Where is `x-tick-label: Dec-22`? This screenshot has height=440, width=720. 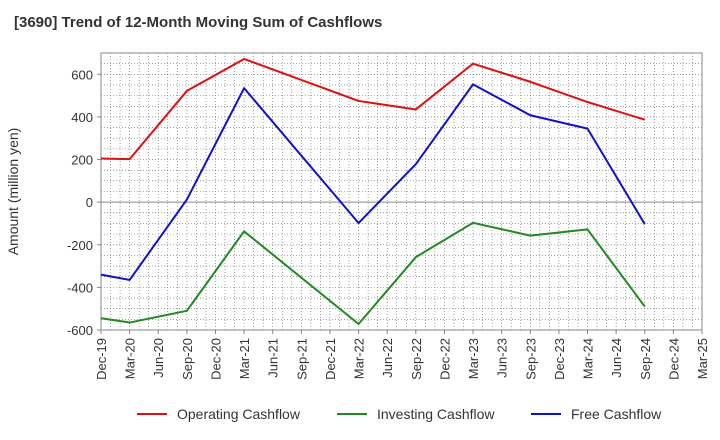
x-tick-label: Dec-22 is located at coordinates (444, 359).